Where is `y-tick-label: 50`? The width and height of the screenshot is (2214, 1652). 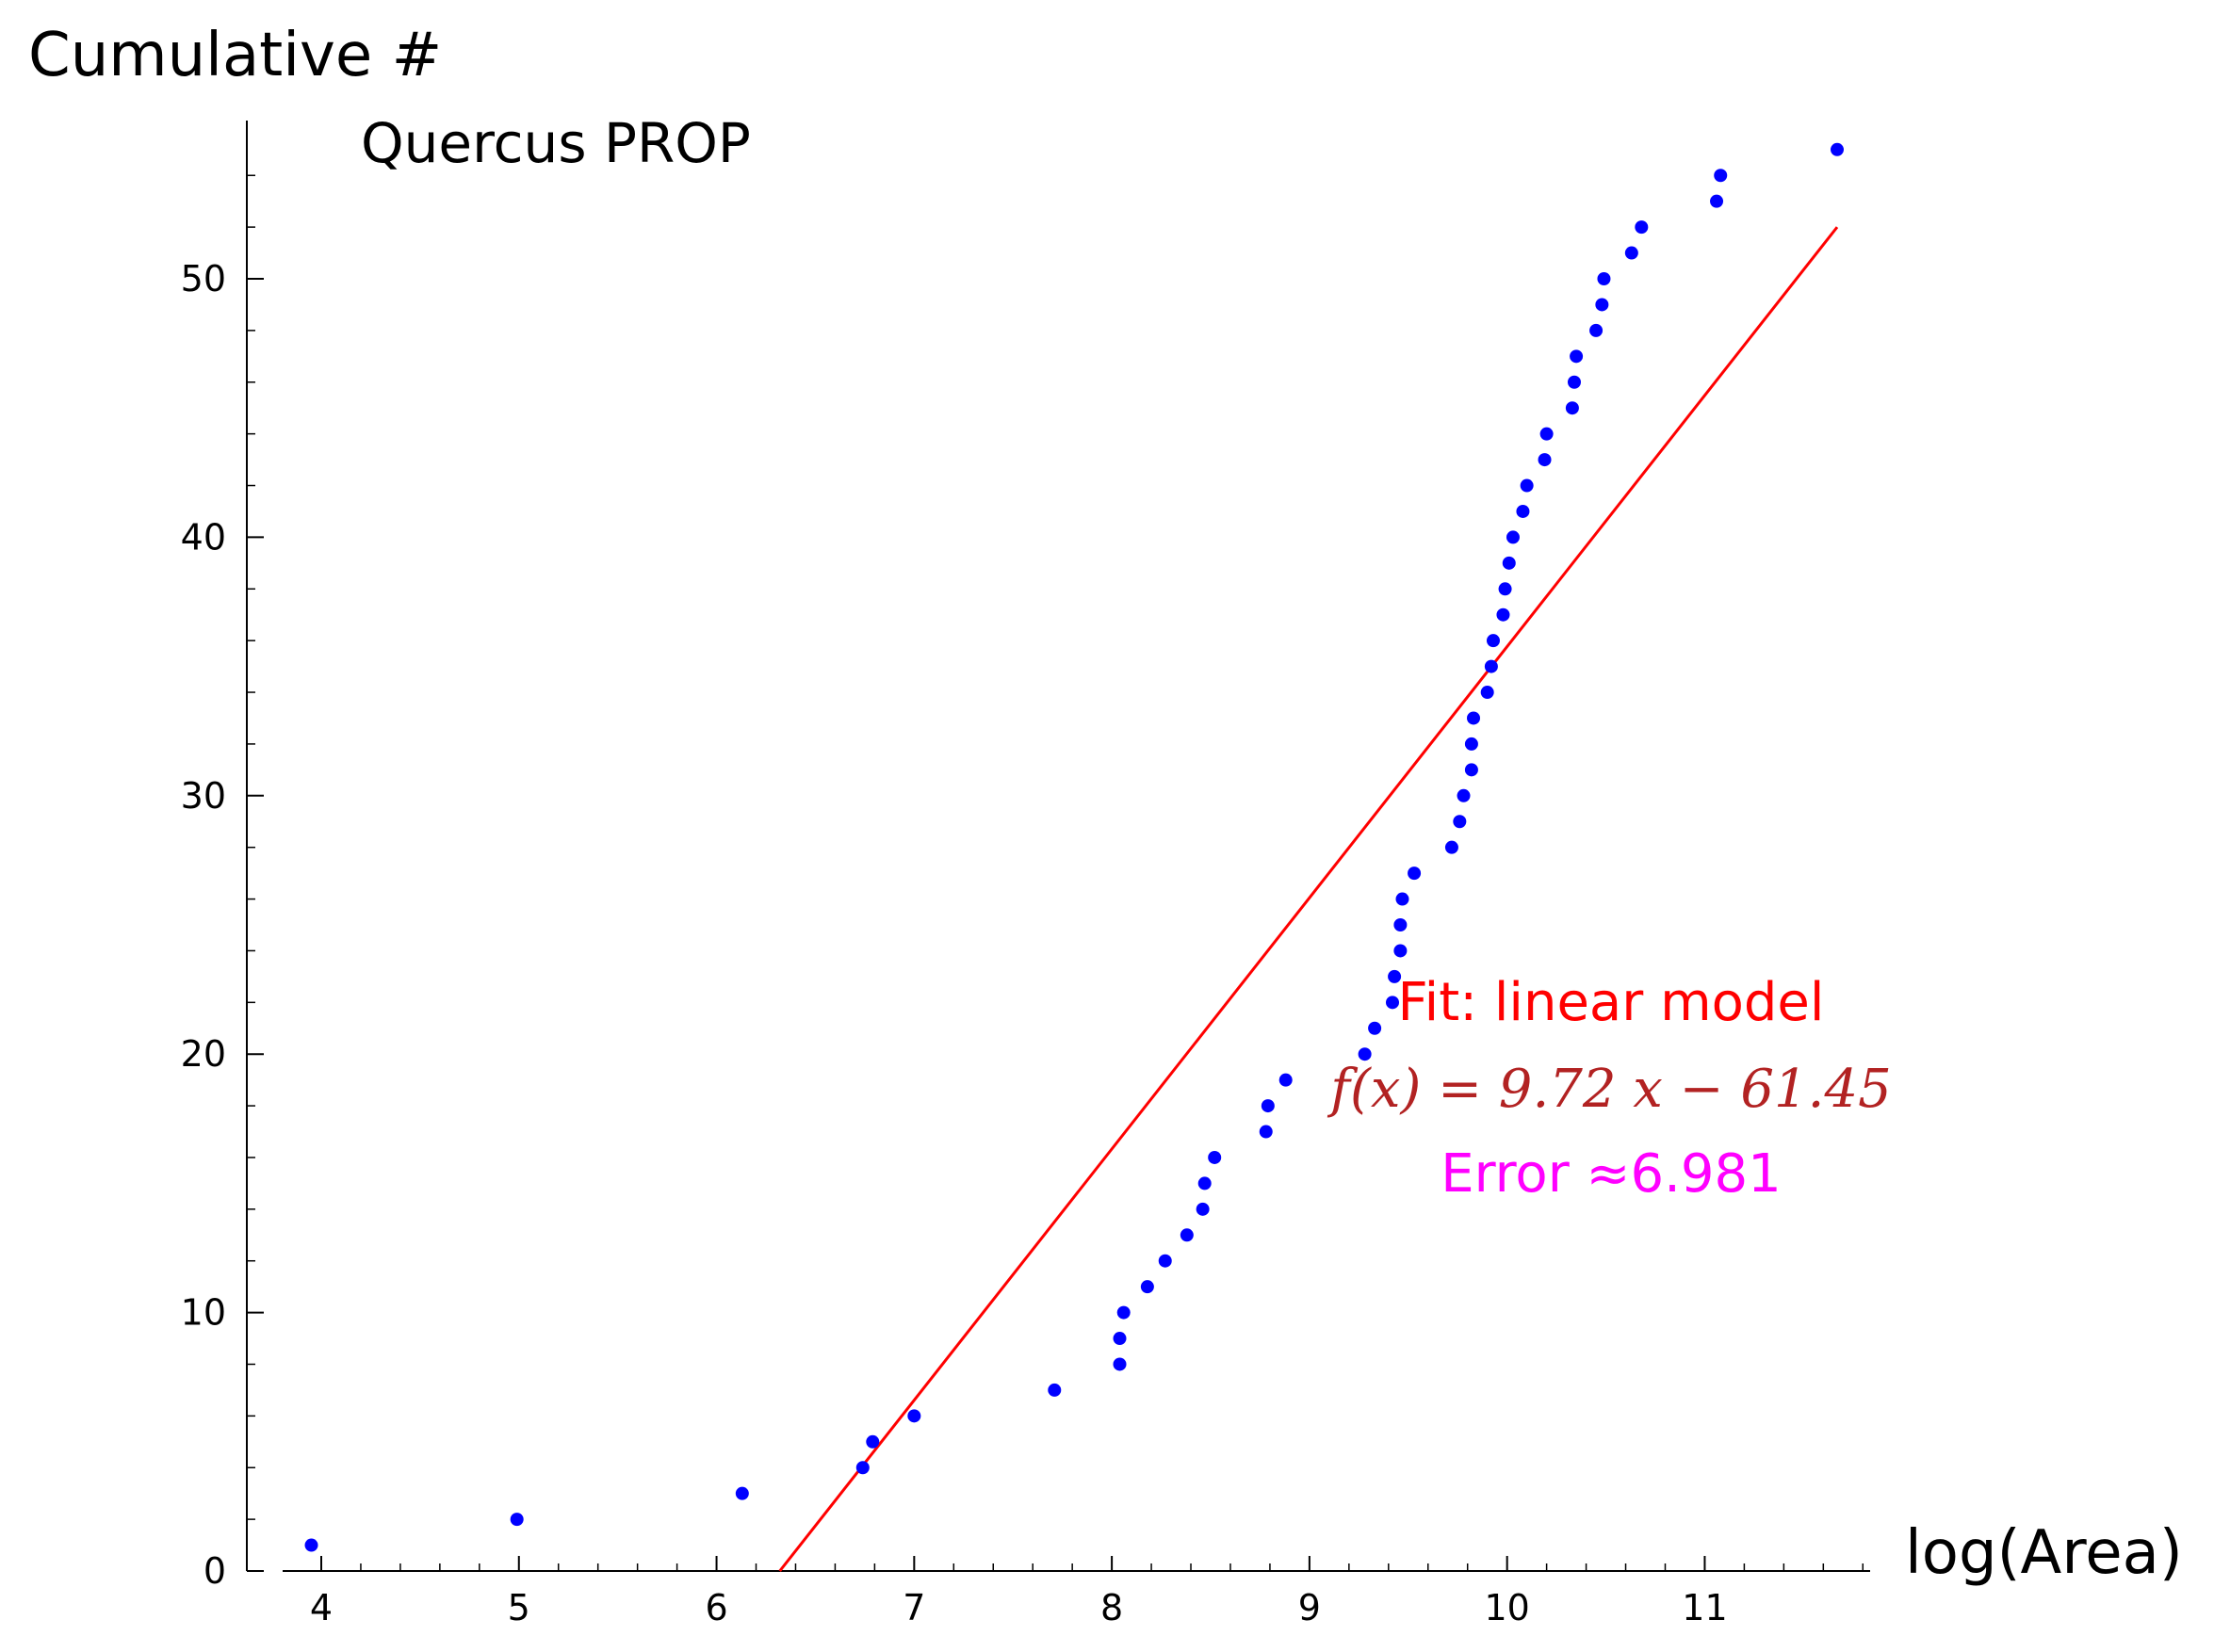 y-tick-label: 50 is located at coordinates (203, 279).